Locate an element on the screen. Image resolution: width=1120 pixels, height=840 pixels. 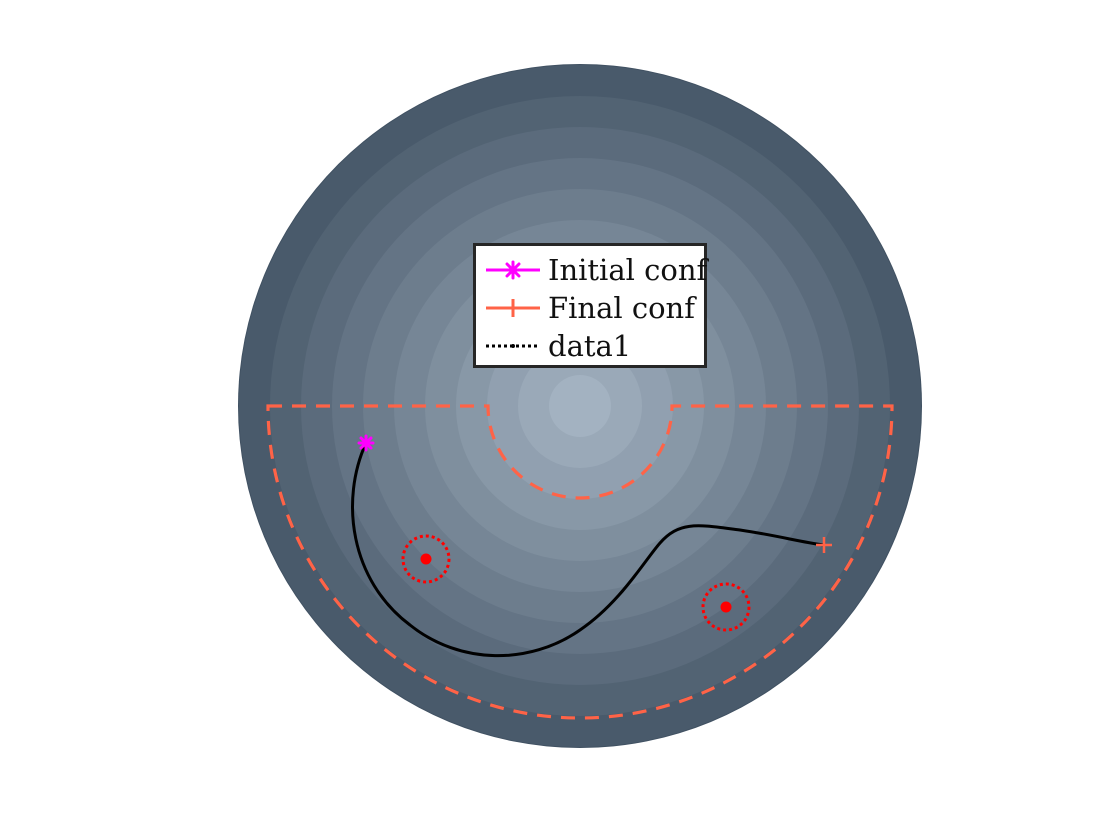
trajectory-path is located at coordinates (588, 550).